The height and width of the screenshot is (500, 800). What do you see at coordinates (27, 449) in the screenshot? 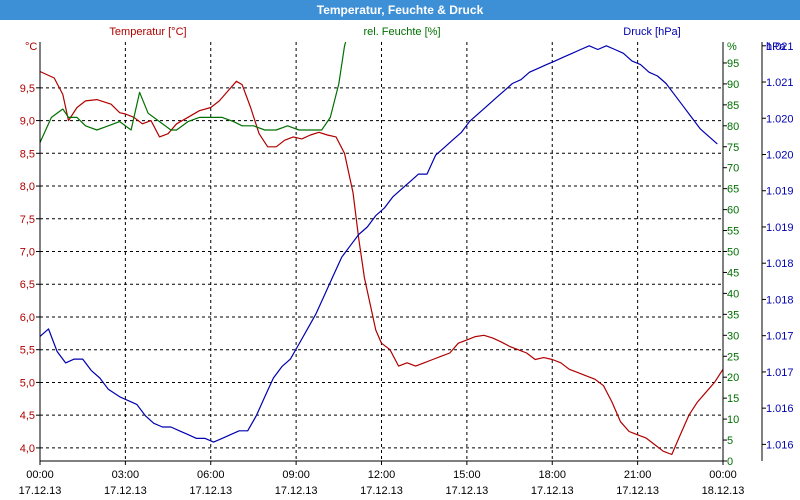
I see `temperature-tick-label: 4,0` at bounding box center [27, 449].